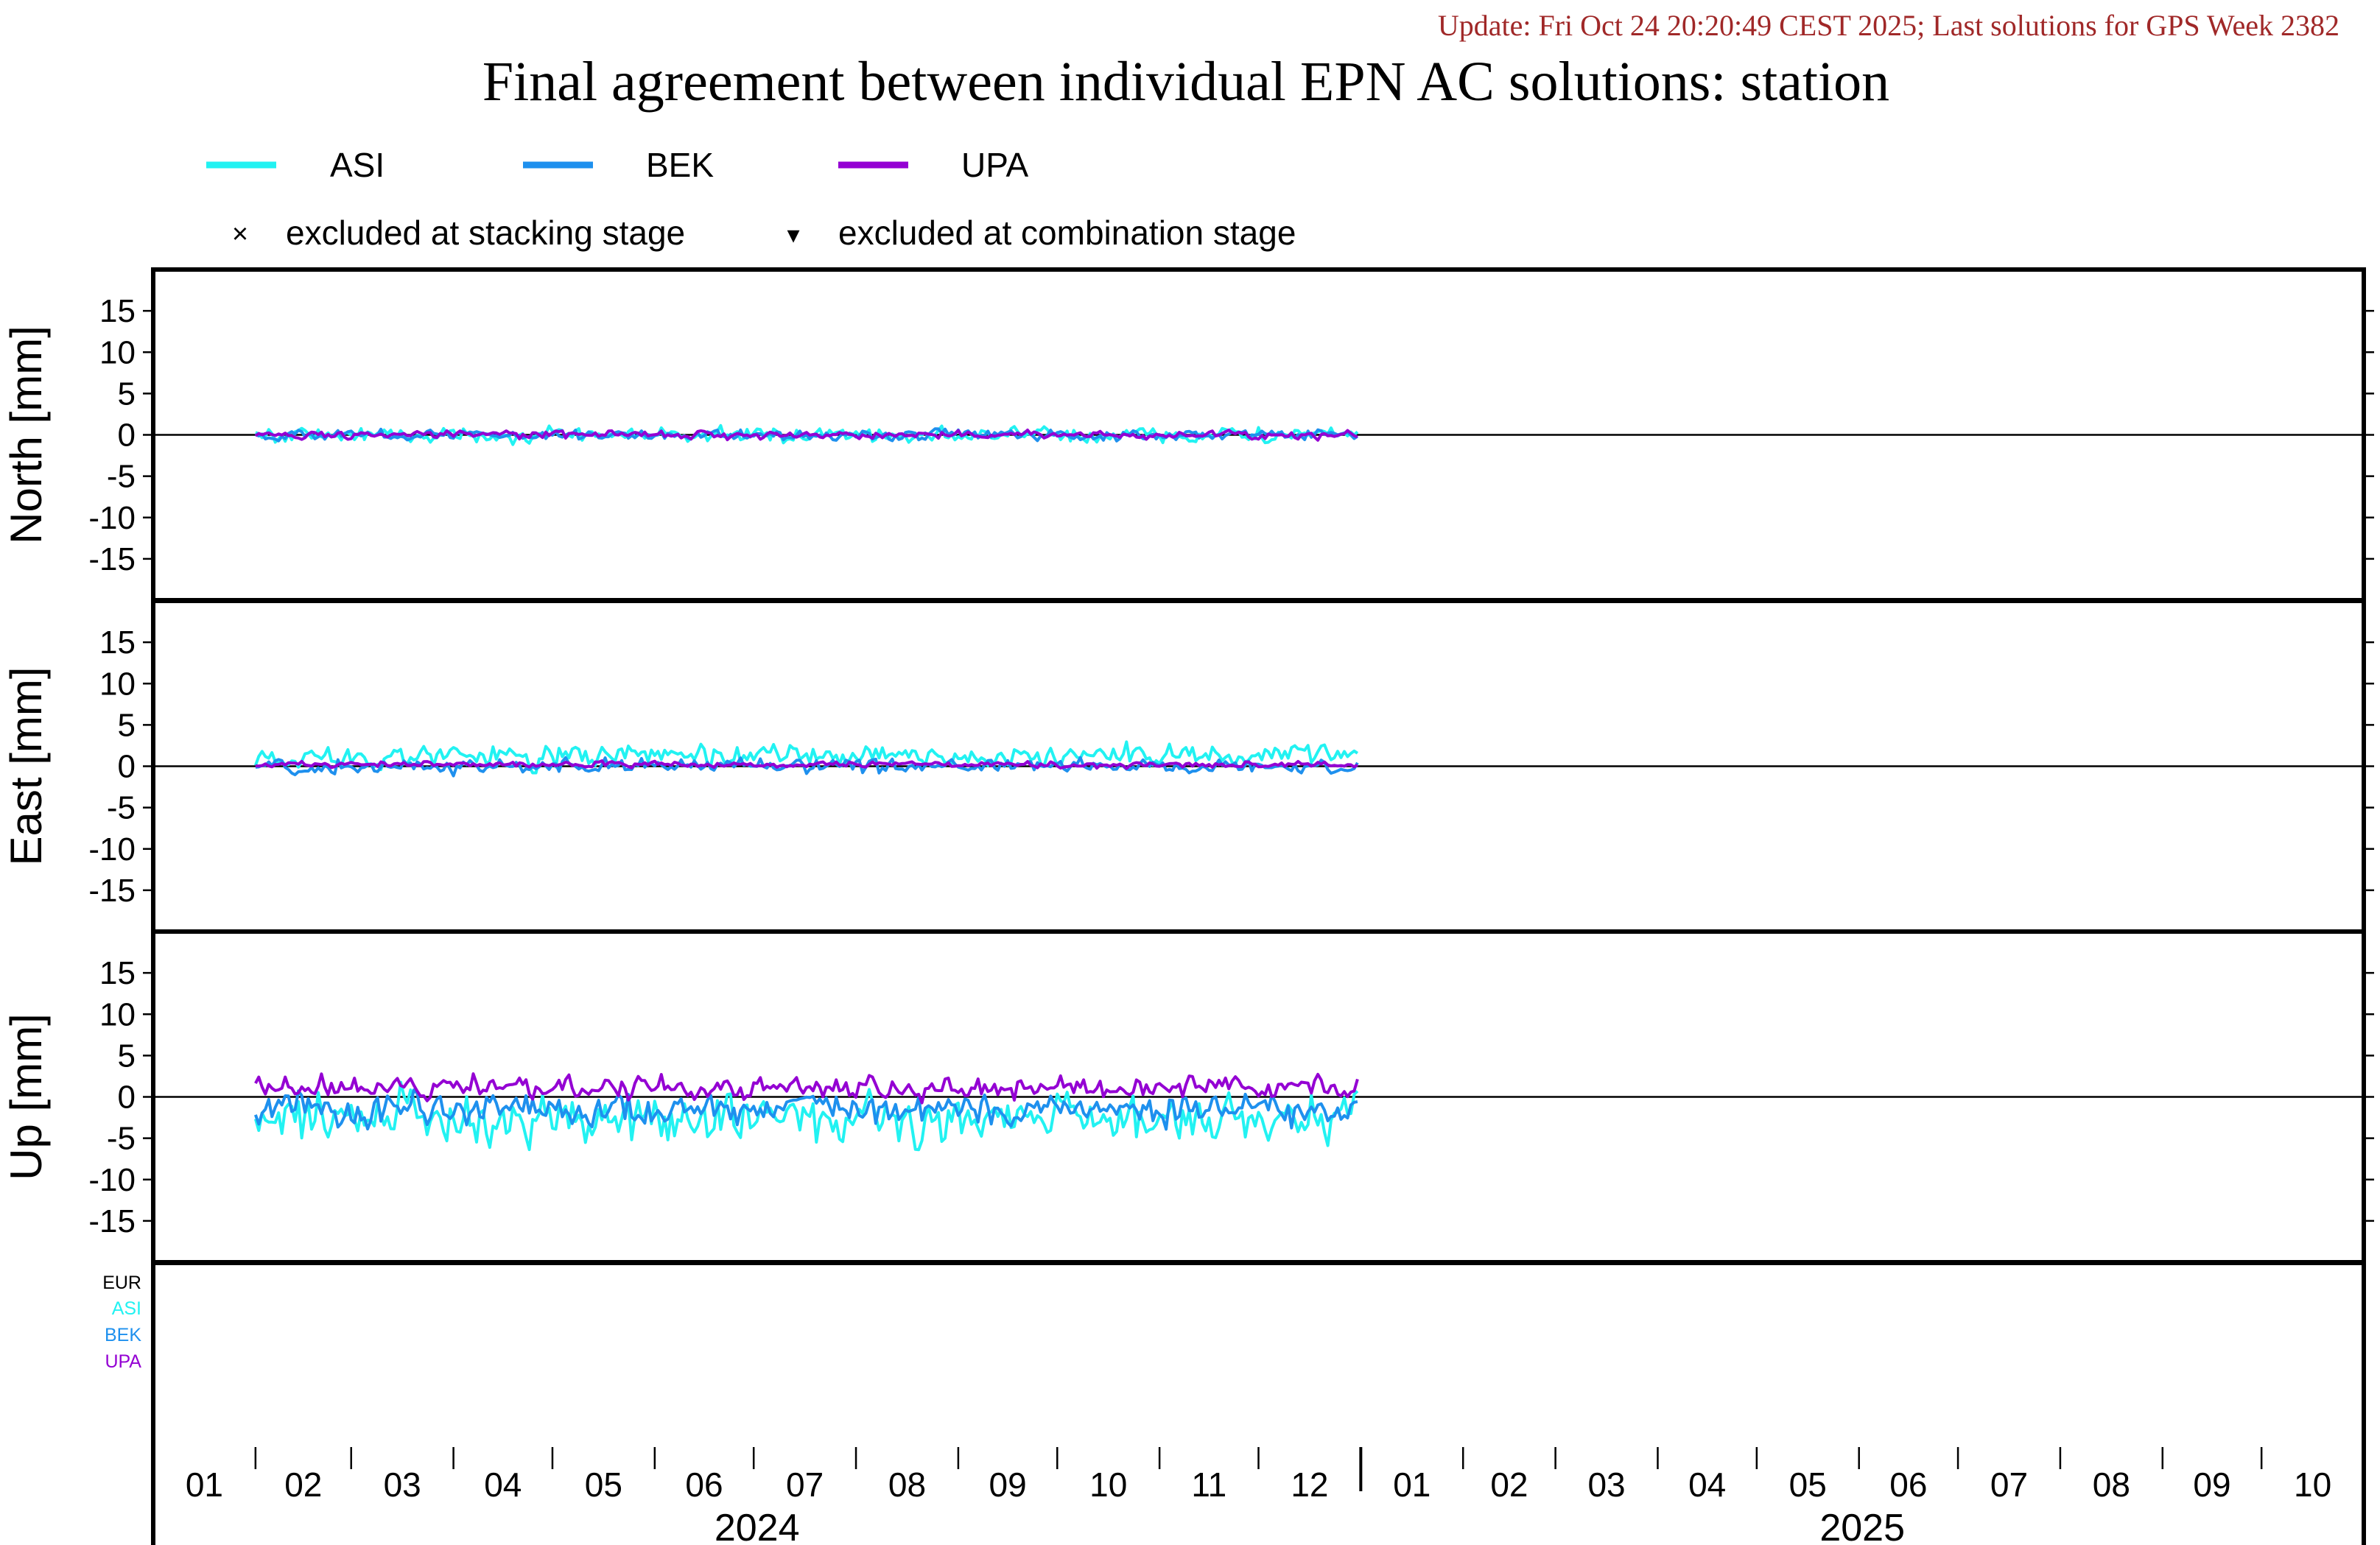 The image size is (2380, 1545). I want to click on y-axis-label: North [mm], so click(26, 435).